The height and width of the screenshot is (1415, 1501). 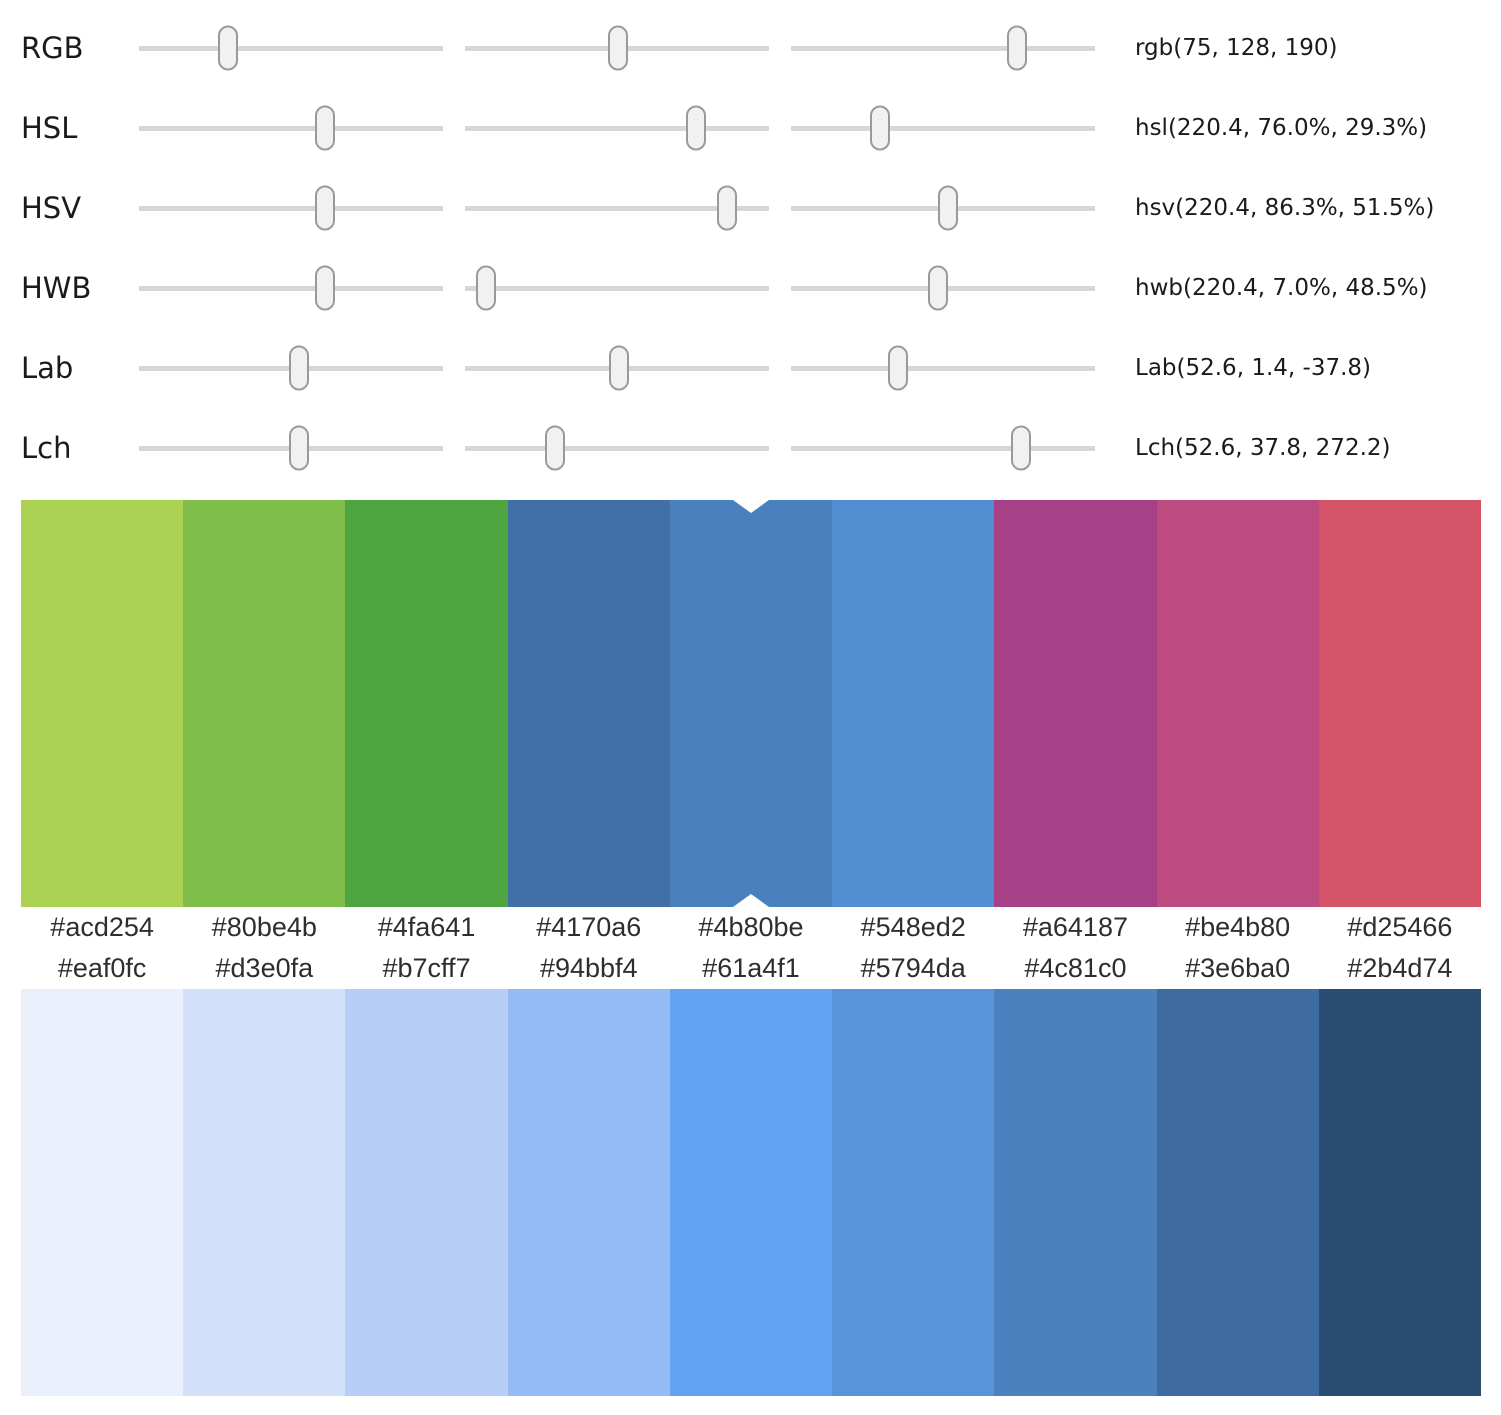 I want to click on slider-row-label-rgb: RGB, so click(x=52, y=48).